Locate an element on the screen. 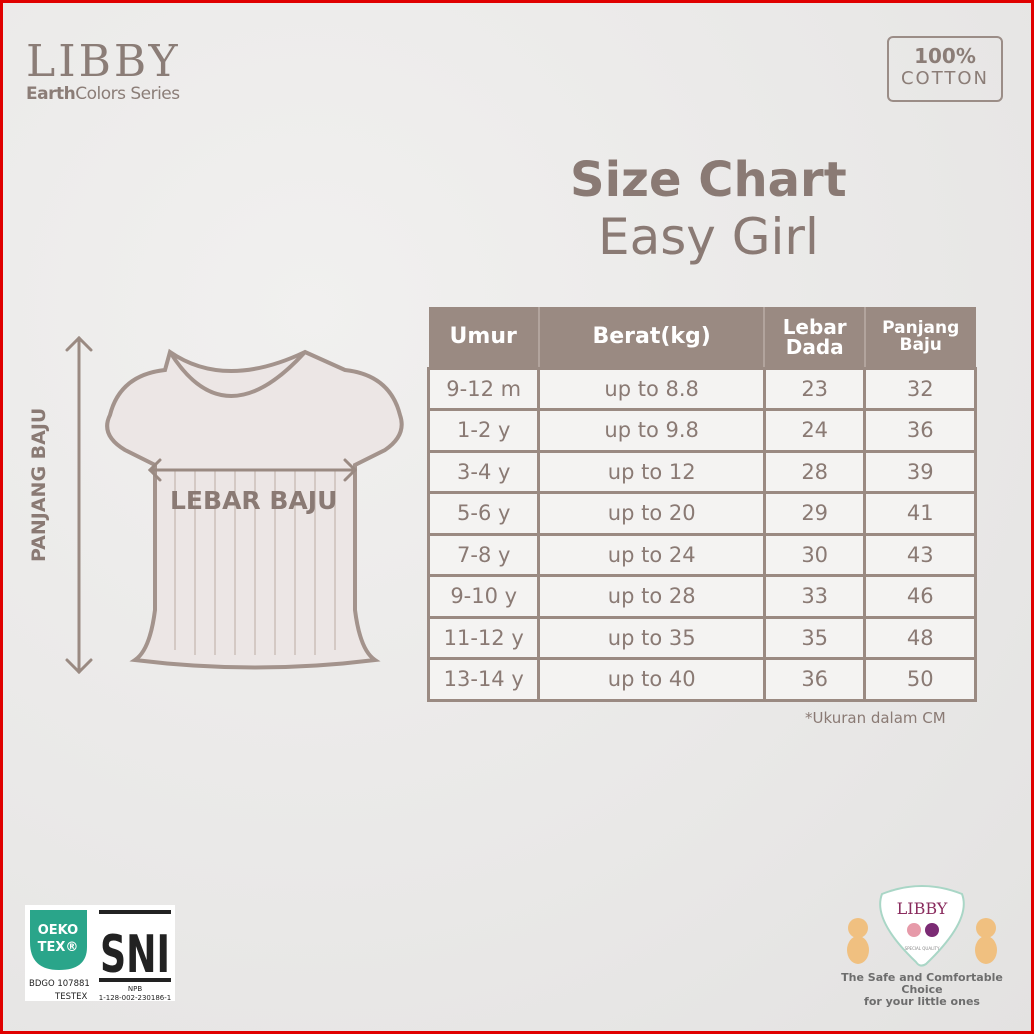 The width and height of the screenshot is (1034, 1034). table-cell: up to 28 is located at coordinates (651, 596).